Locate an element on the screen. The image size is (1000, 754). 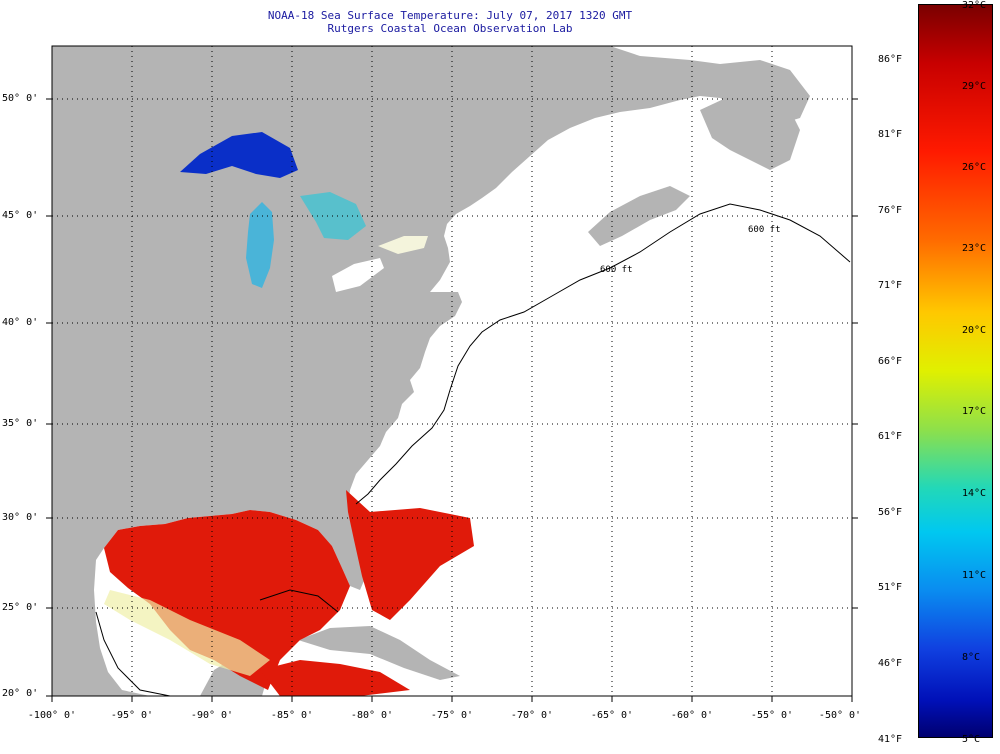
colorbar-c-label: 32°C is located at coordinates (974, 5).